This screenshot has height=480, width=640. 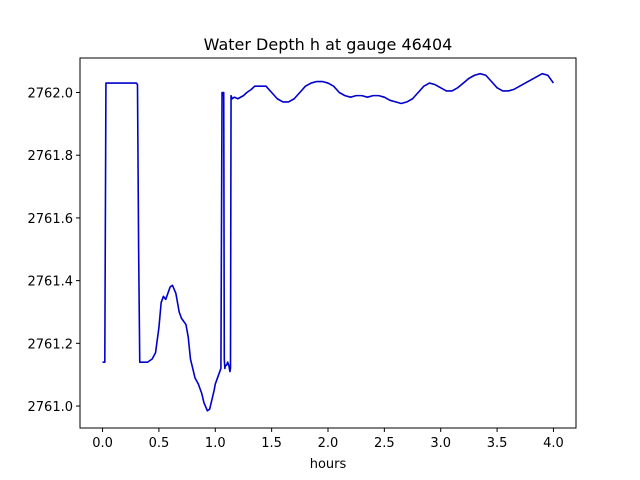 I want to click on chart-title: Water Depth h at gauge 46404, so click(x=328, y=44).